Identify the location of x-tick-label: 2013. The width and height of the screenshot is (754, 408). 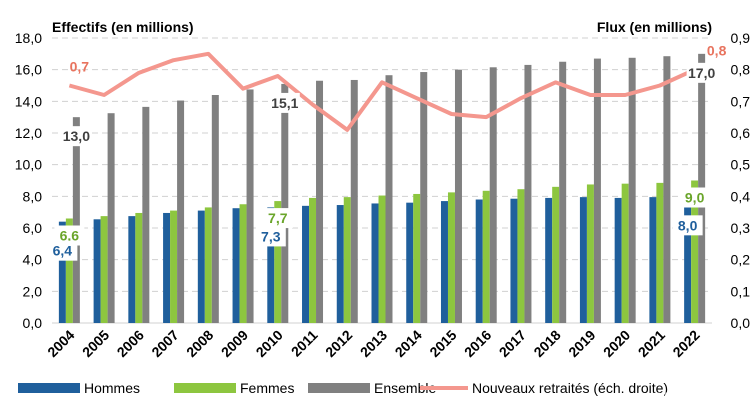
(373, 343).